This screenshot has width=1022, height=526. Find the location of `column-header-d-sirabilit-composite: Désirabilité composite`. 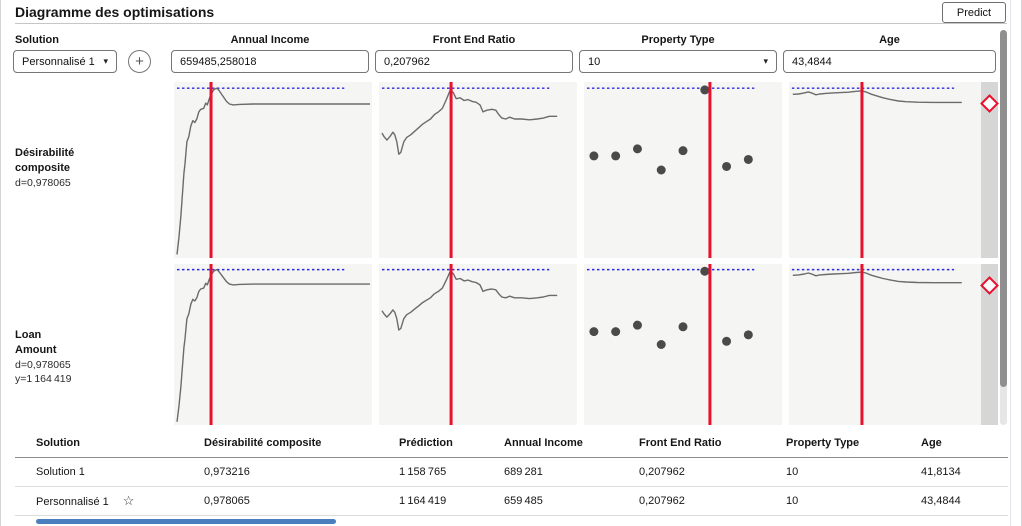

column-header-d-sirabilit-composite: Désirabilité composite is located at coordinates (263, 442).